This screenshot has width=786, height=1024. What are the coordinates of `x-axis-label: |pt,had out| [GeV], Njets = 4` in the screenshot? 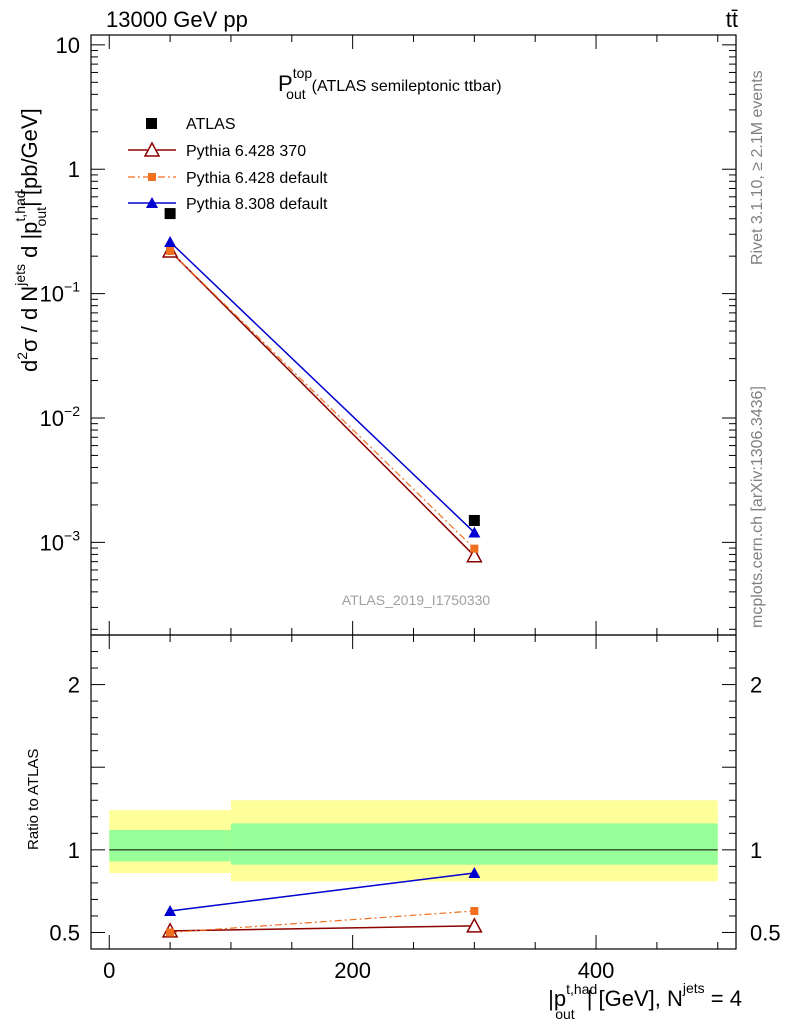 It's located at (645, 1001).